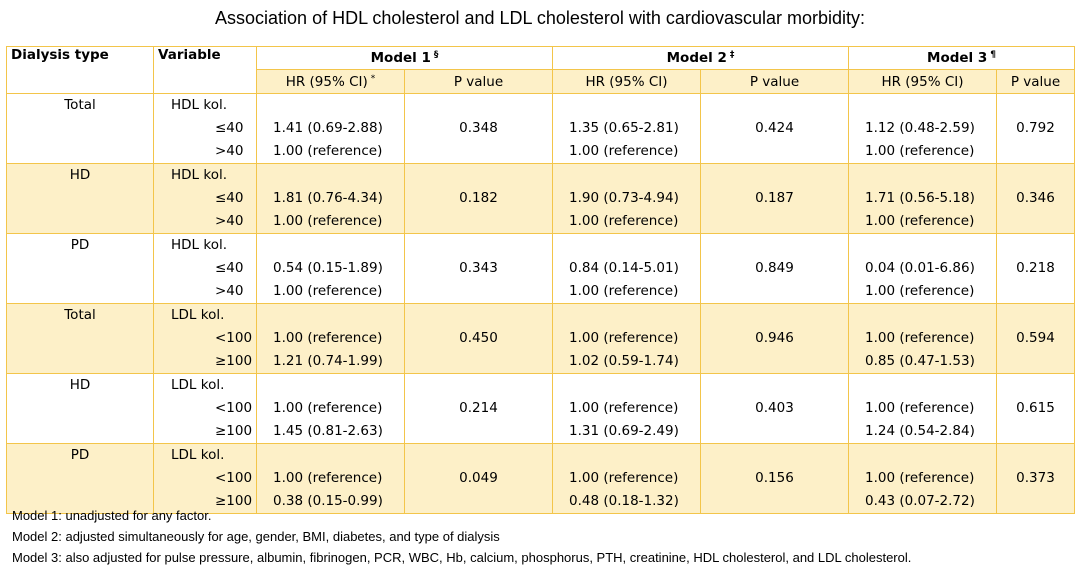 The image size is (1080, 570). I want to click on hr-value: 1.12 (0.48-2.59), so click(920, 128).